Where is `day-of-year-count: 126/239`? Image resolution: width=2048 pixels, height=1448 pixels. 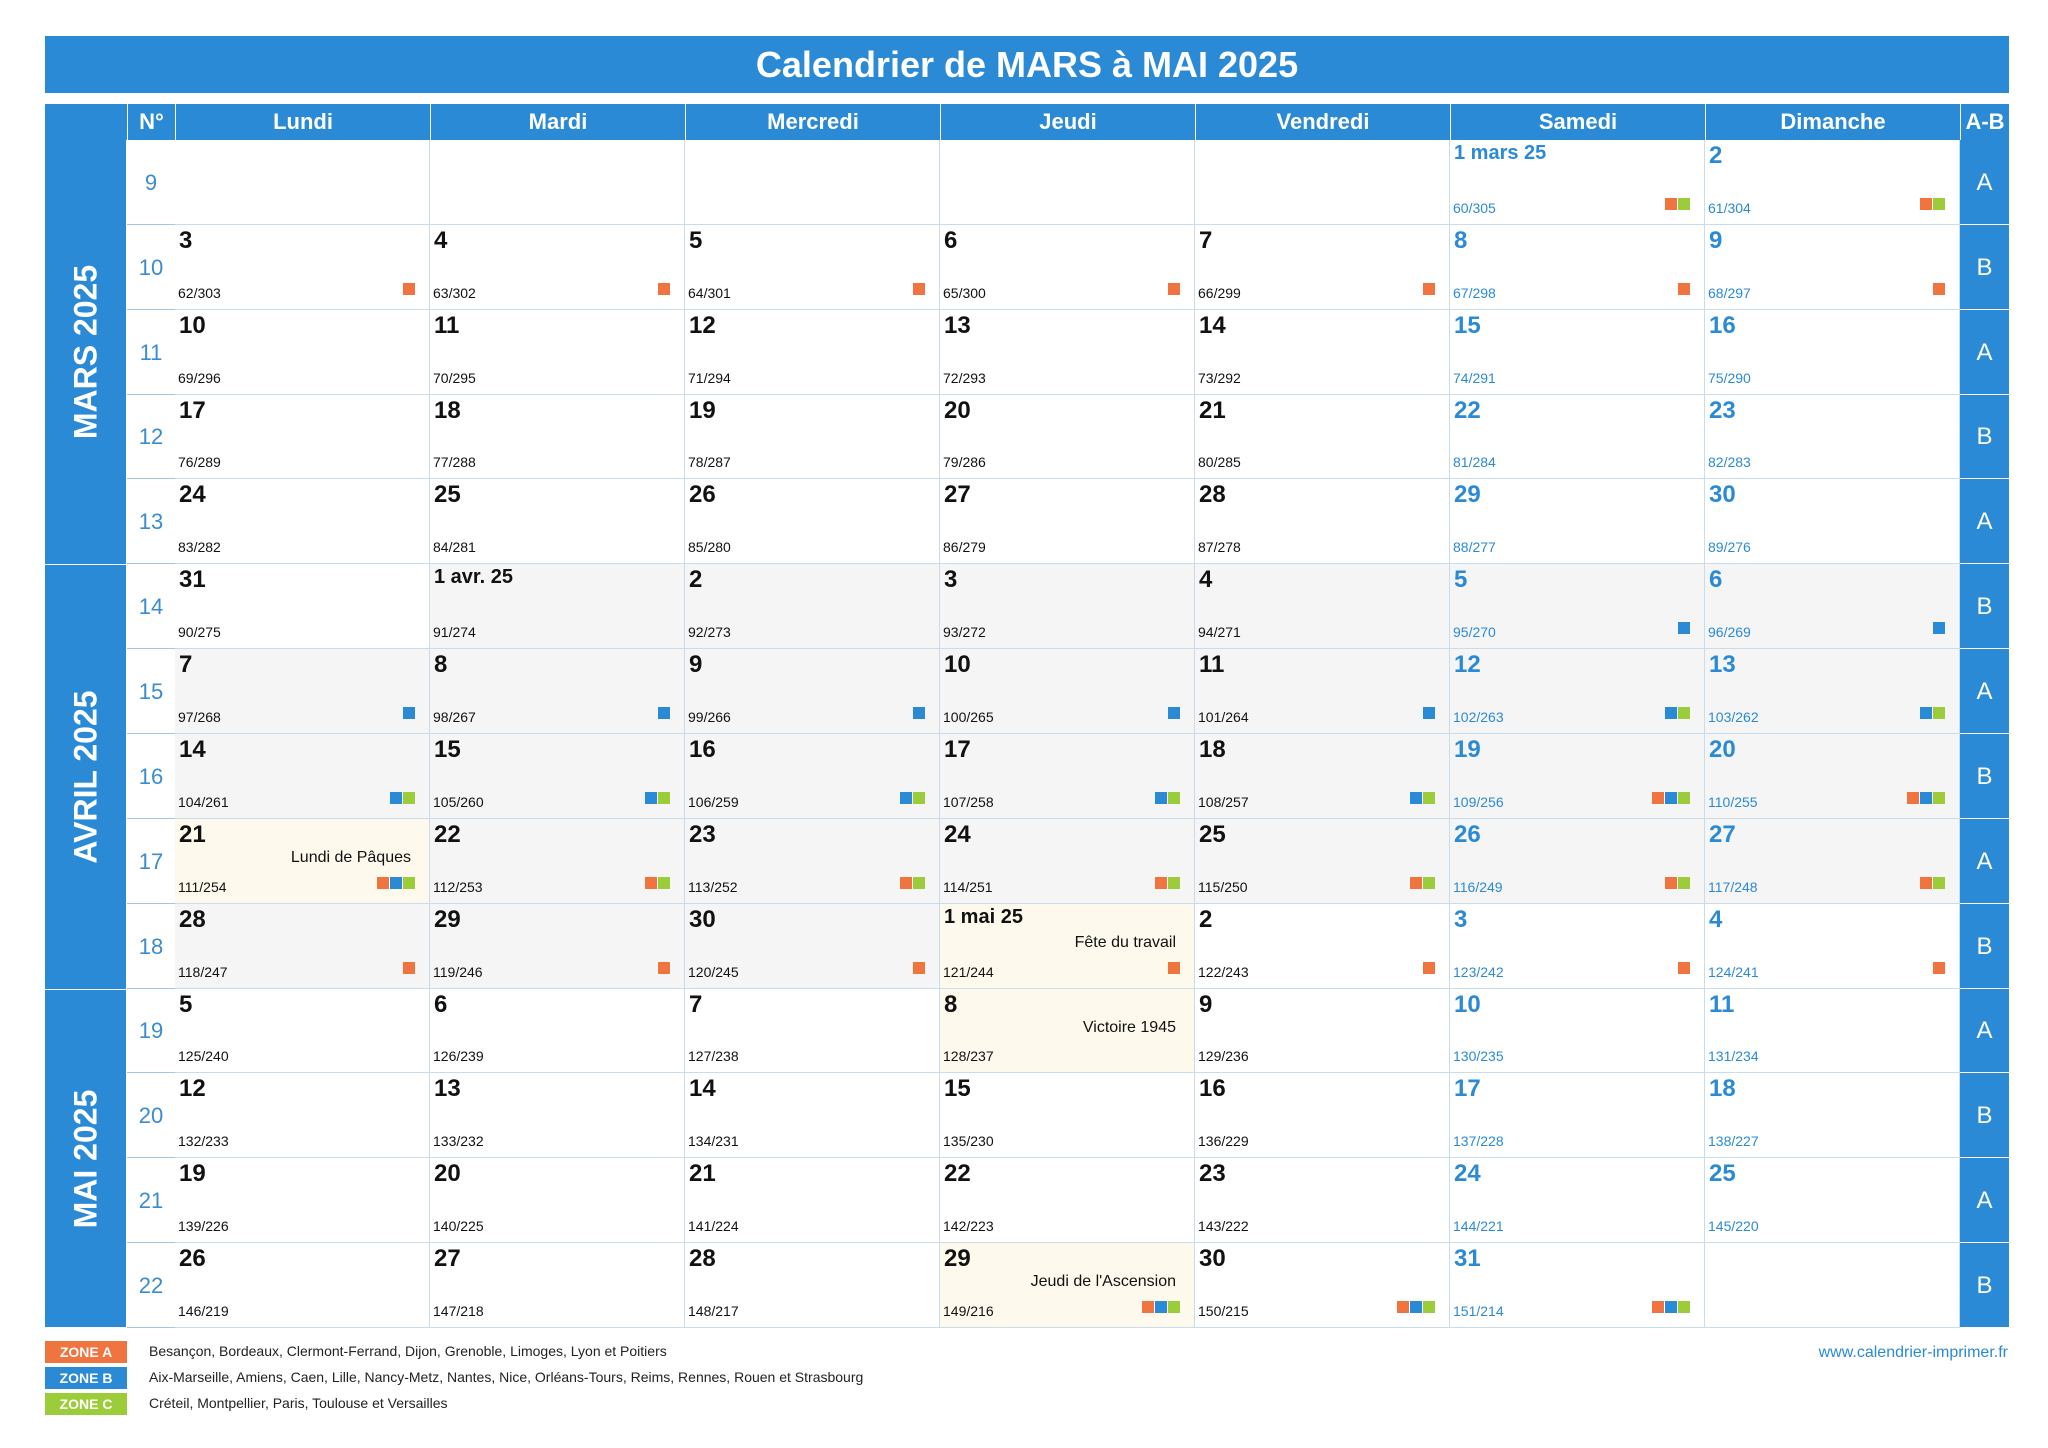
day-of-year-count: 126/239 is located at coordinates (458, 1056).